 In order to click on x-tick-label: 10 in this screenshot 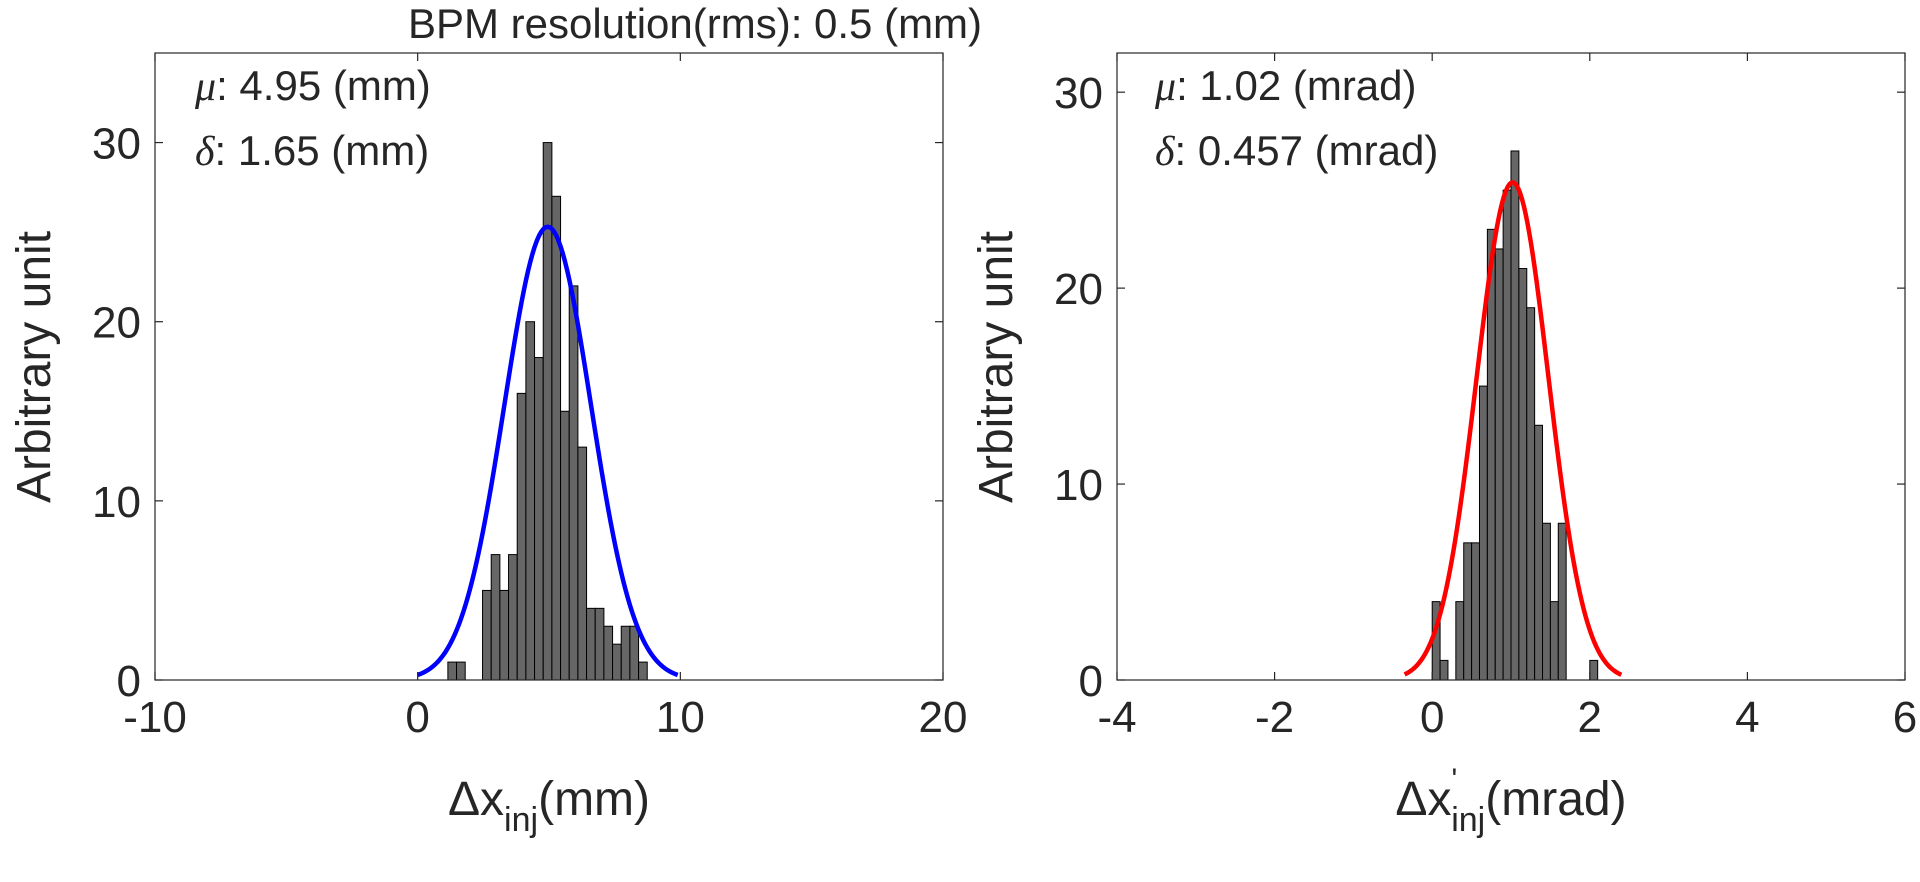, I will do `click(680, 717)`.